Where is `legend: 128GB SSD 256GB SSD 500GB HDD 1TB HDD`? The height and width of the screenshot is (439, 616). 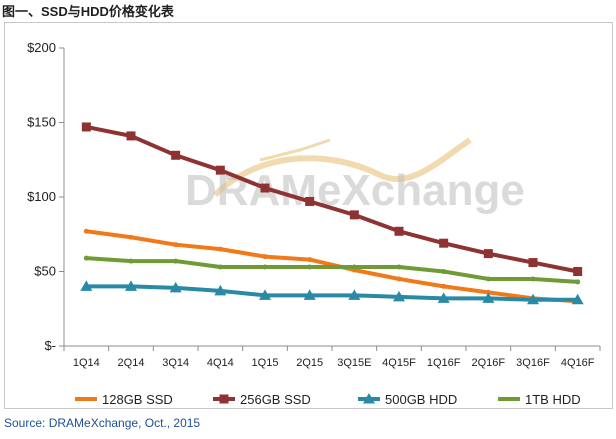 legend: 128GB SSD 256GB SSD 500GB HDD 1TB HDD is located at coordinates (328, 399).